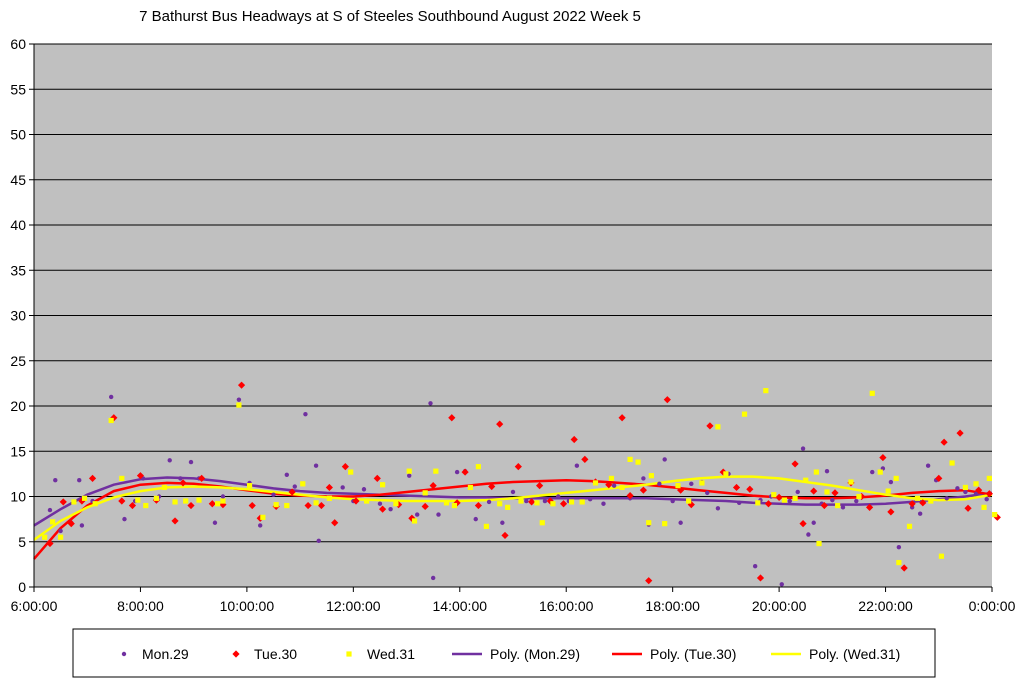 This screenshot has width=1024, height=681. What do you see at coordinates (391, 654) in the screenshot?
I see `legend-label: Wed.31` at bounding box center [391, 654].